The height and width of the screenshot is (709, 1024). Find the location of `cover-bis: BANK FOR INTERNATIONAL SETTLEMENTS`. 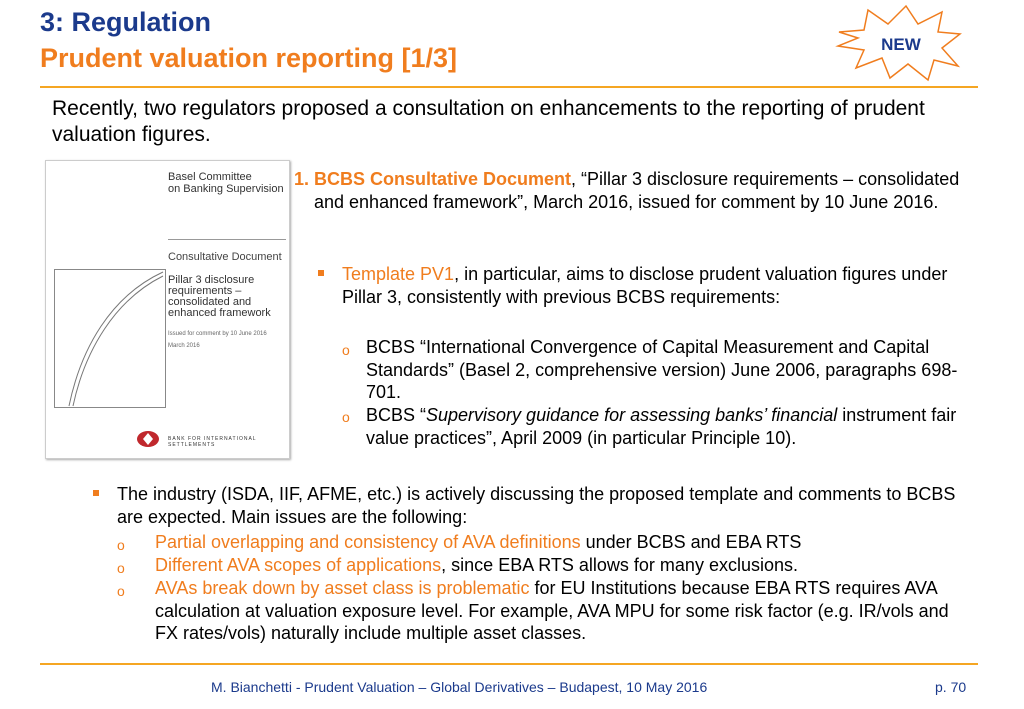

cover-bis: BANK FOR INTERNATIONAL SETTLEMENTS is located at coordinates (212, 442).